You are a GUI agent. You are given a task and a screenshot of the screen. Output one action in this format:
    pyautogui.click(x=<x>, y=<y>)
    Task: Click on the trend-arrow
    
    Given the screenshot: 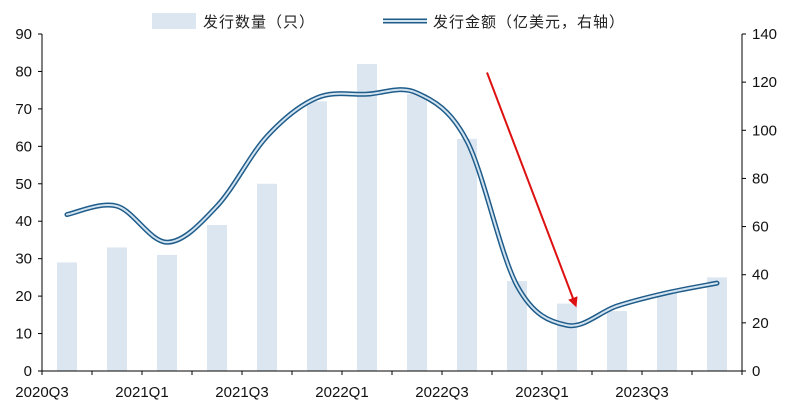 What is the action you would take?
    pyautogui.click(x=532, y=190)
    